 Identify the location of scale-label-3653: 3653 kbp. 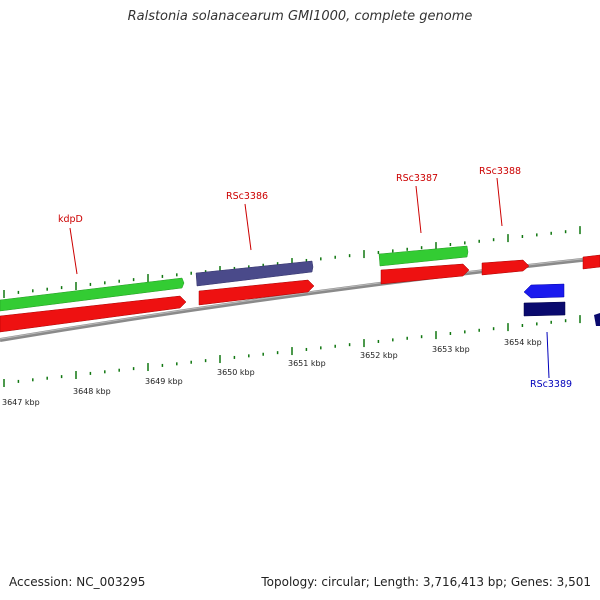
(451, 349).